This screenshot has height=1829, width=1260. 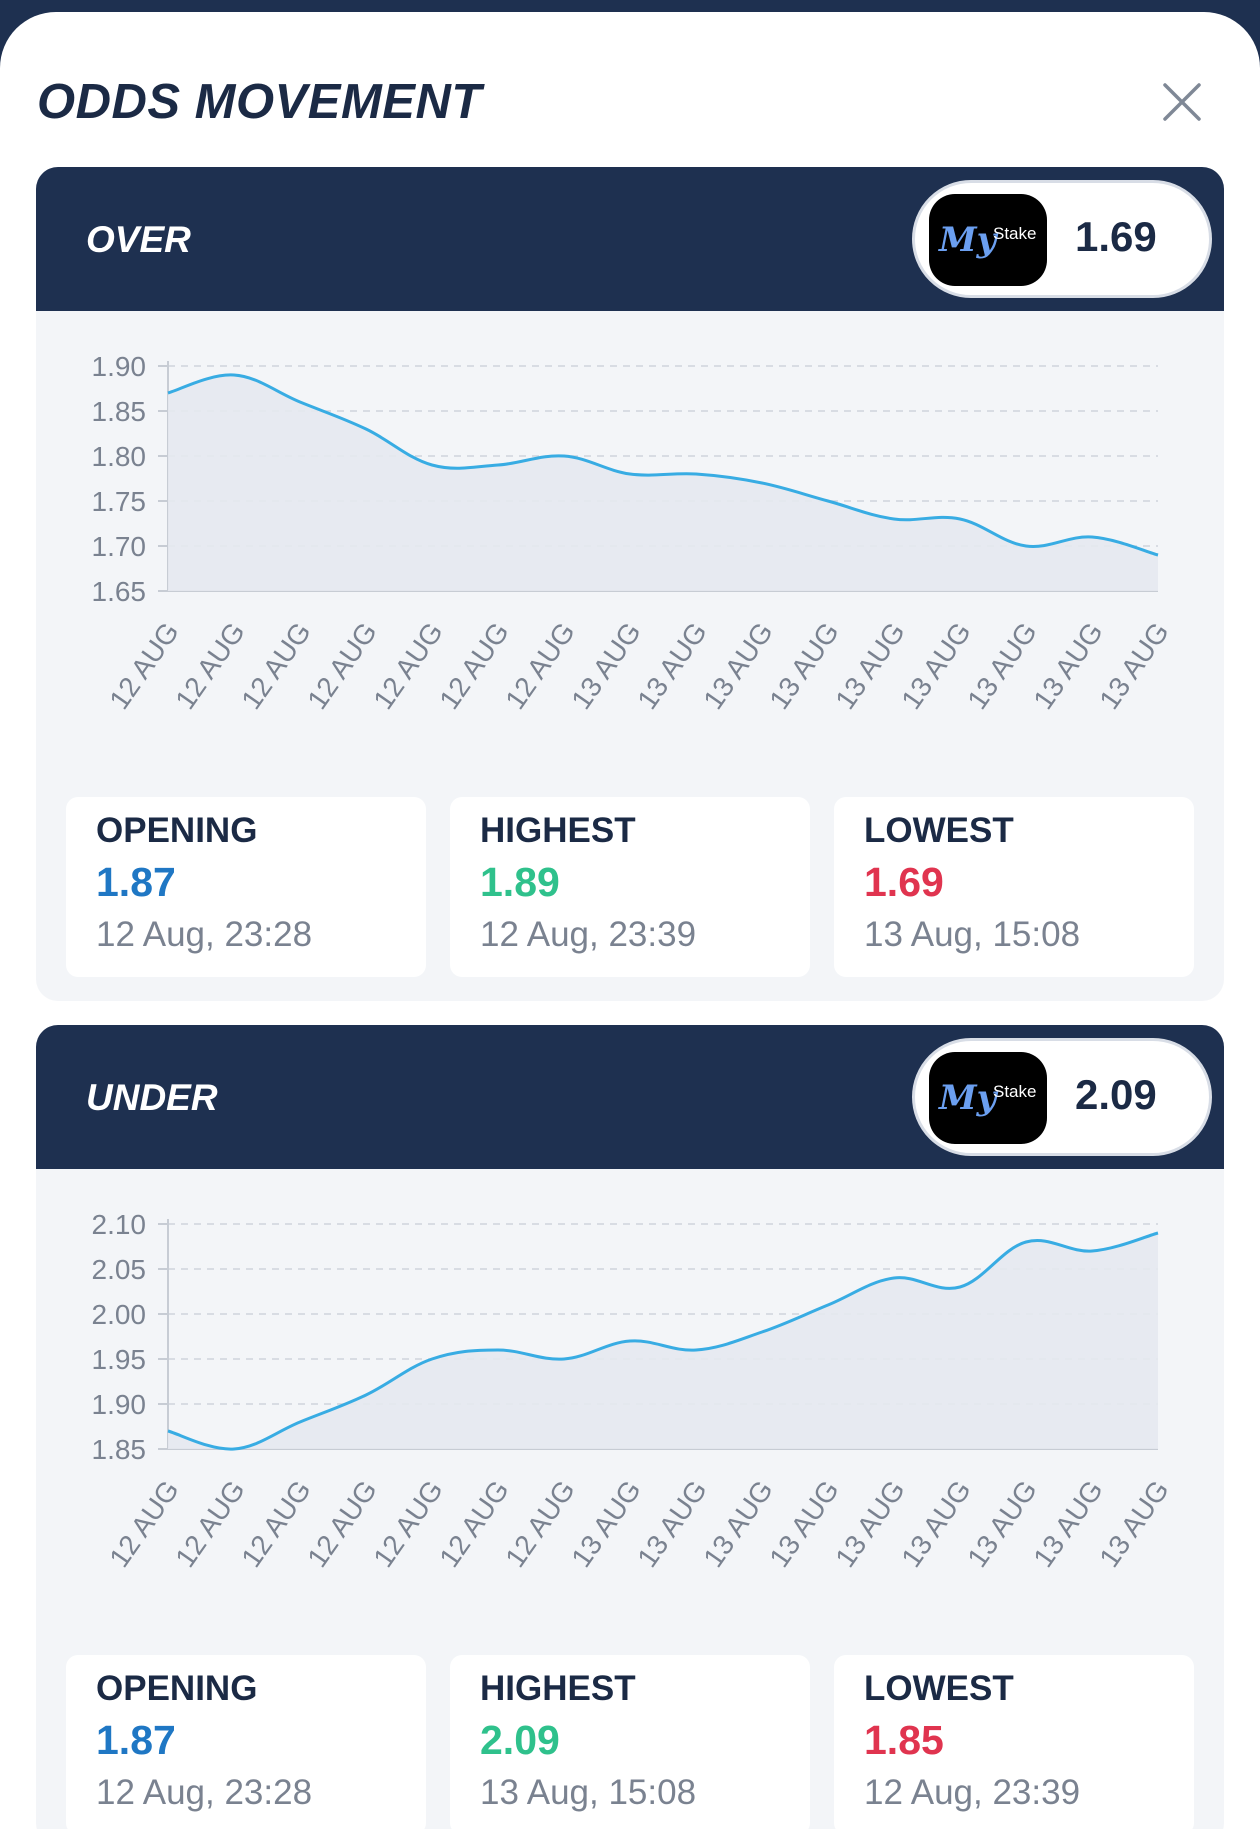 I want to click on panel-header: OVER My Stake 1.69, so click(x=630, y=239).